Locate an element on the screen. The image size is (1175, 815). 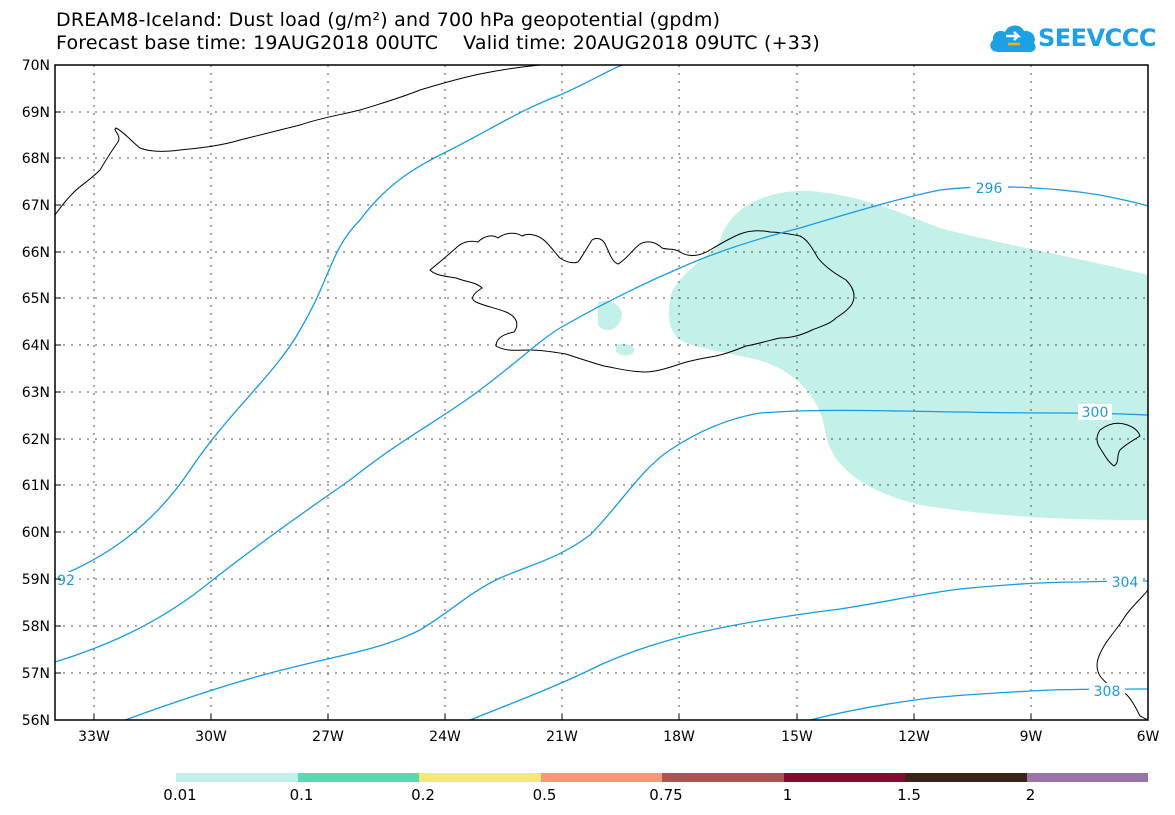
lon-label: 30W is located at coordinates (211, 737).